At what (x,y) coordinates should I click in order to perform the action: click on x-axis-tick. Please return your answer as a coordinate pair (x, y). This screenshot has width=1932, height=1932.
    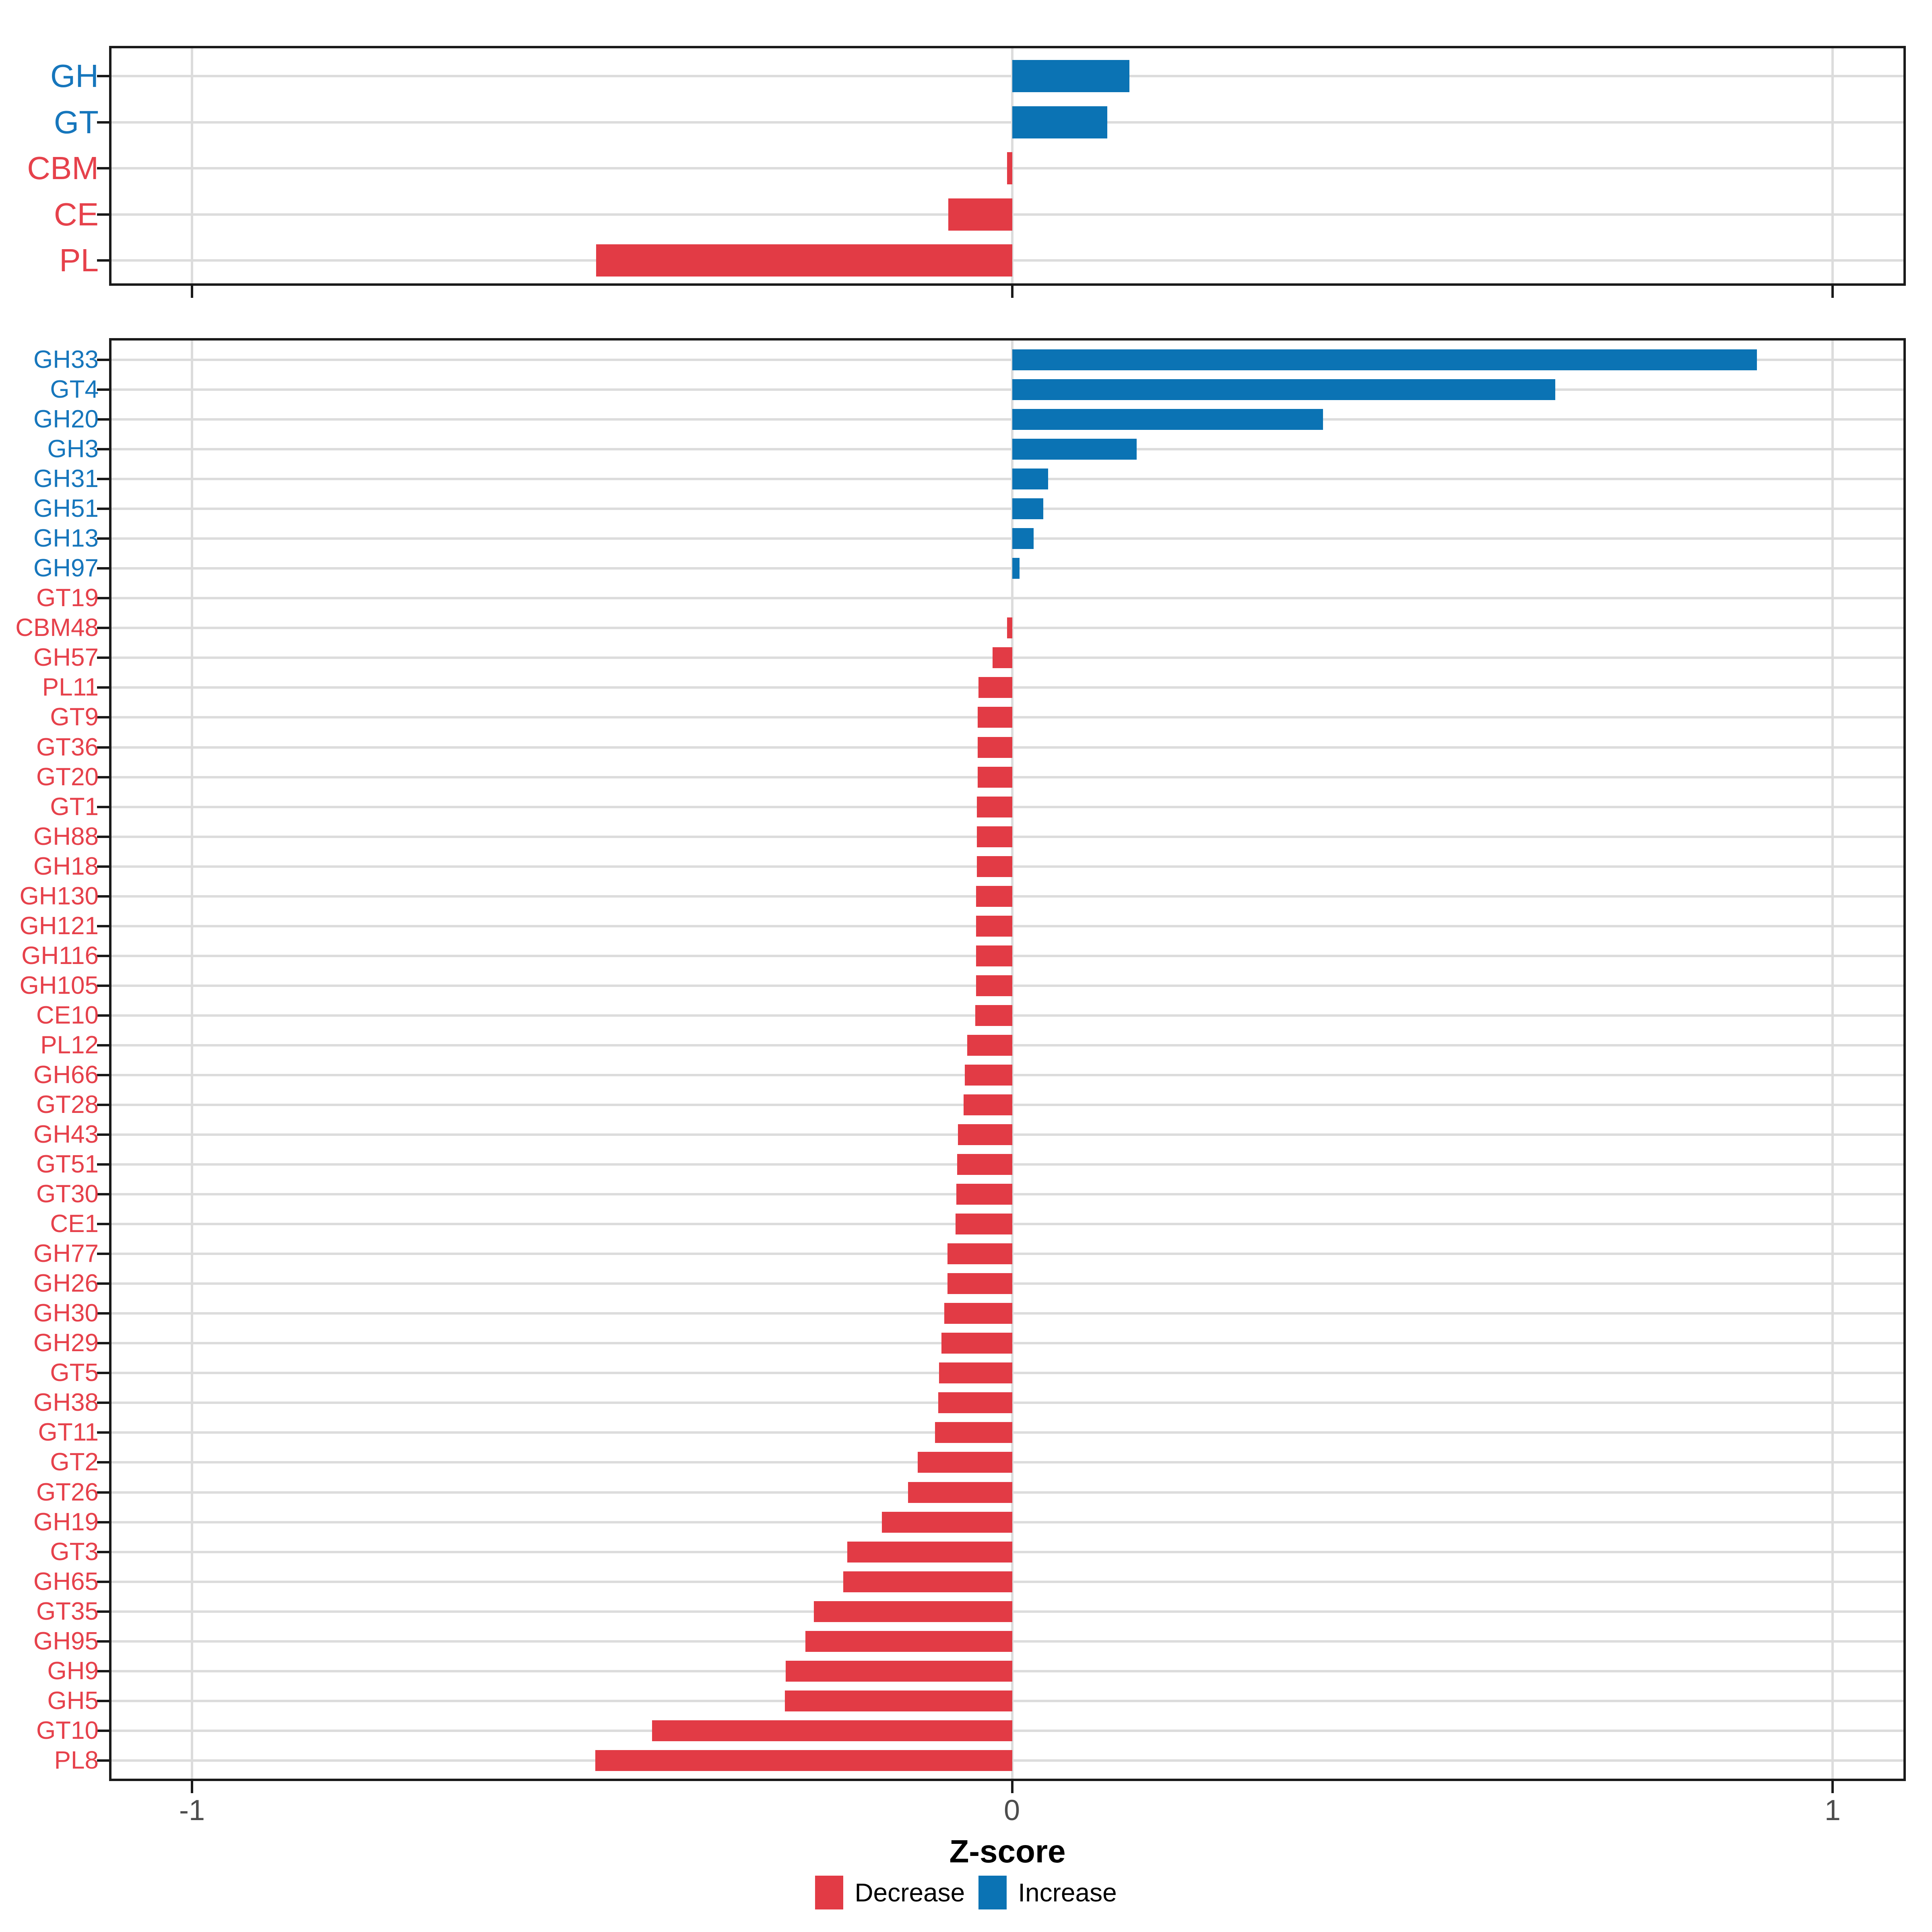
    Looking at the image, I should click on (191, 1787).